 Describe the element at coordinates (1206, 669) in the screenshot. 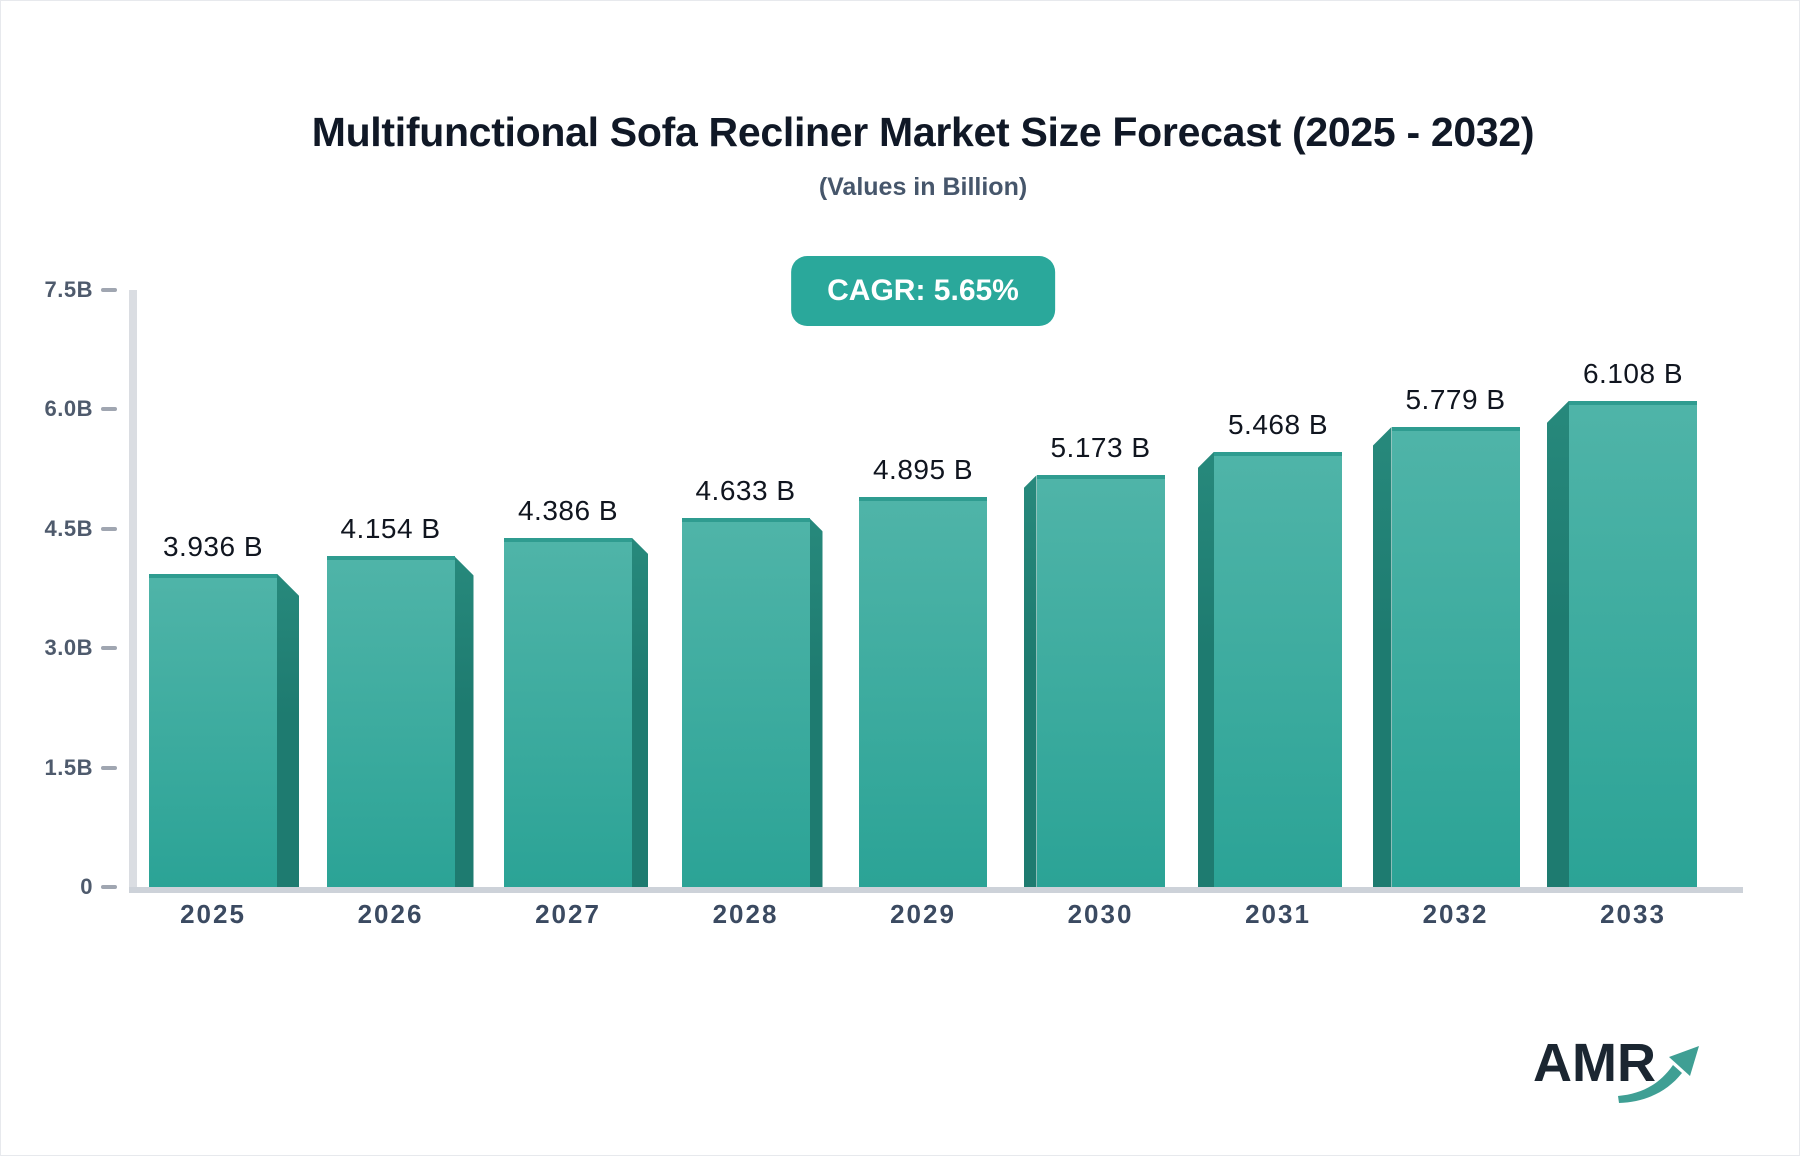

I see `bar-side-2031` at that location.